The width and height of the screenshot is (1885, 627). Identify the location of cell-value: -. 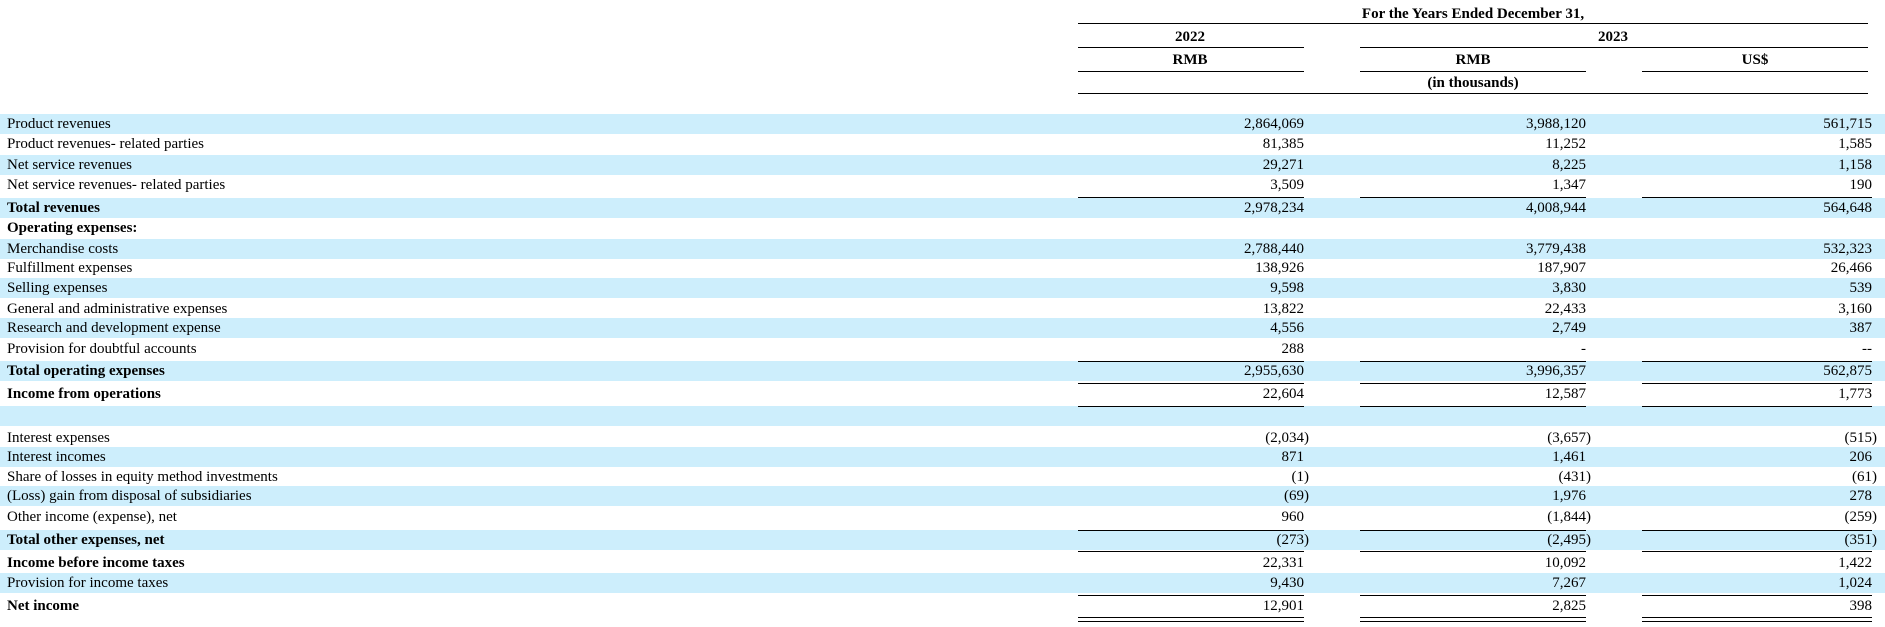
(1583, 348).